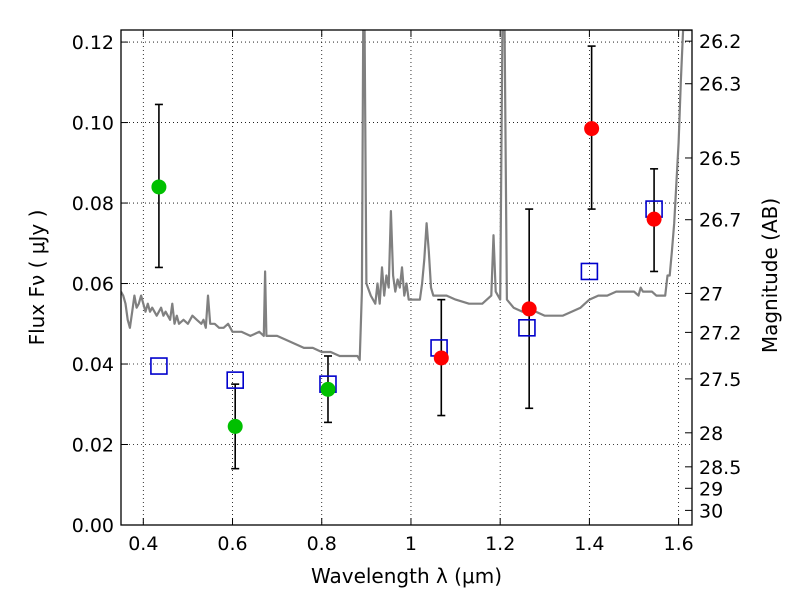  Describe the element at coordinates (711, 489) in the screenshot. I see `magnitude-tick-label: 29` at that location.